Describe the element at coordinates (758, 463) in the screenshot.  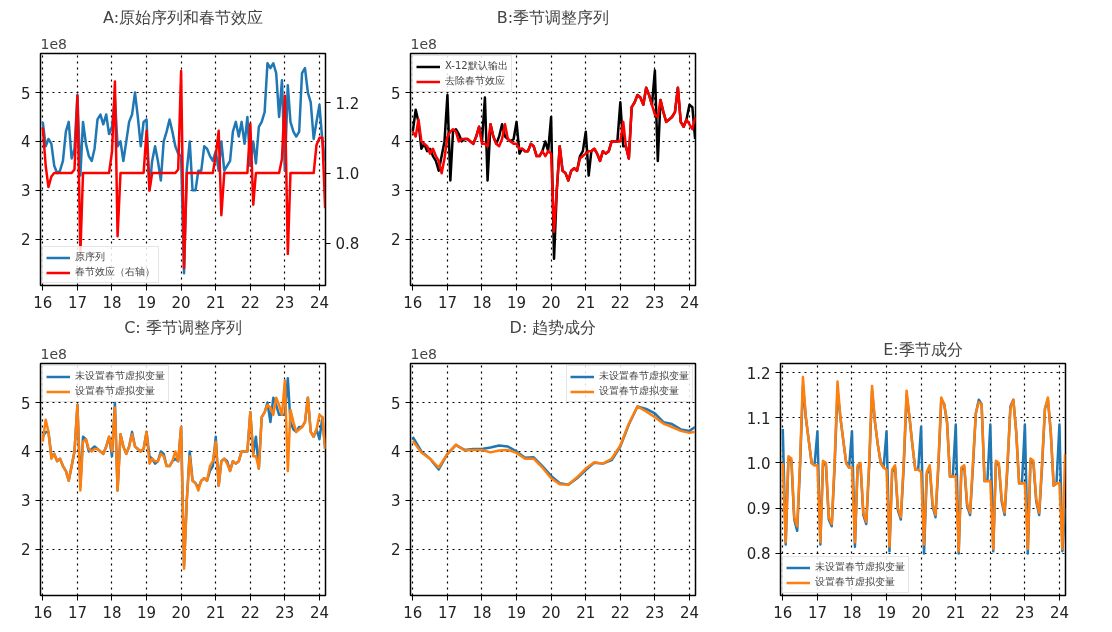
I see `y-tick-label: 1.0` at that location.